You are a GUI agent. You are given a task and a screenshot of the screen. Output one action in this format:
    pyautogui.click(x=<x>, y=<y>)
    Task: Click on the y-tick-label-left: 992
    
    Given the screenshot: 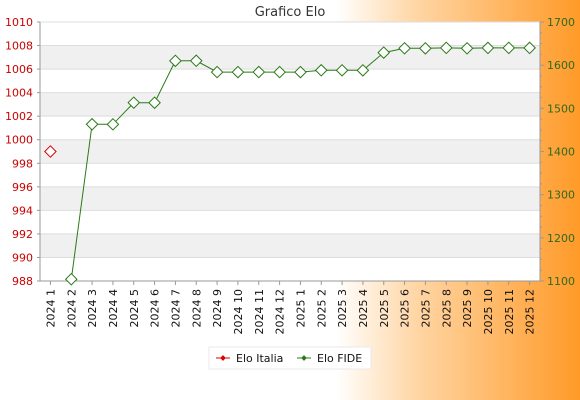 What is the action you would take?
    pyautogui.click(x=22, y=234)
    